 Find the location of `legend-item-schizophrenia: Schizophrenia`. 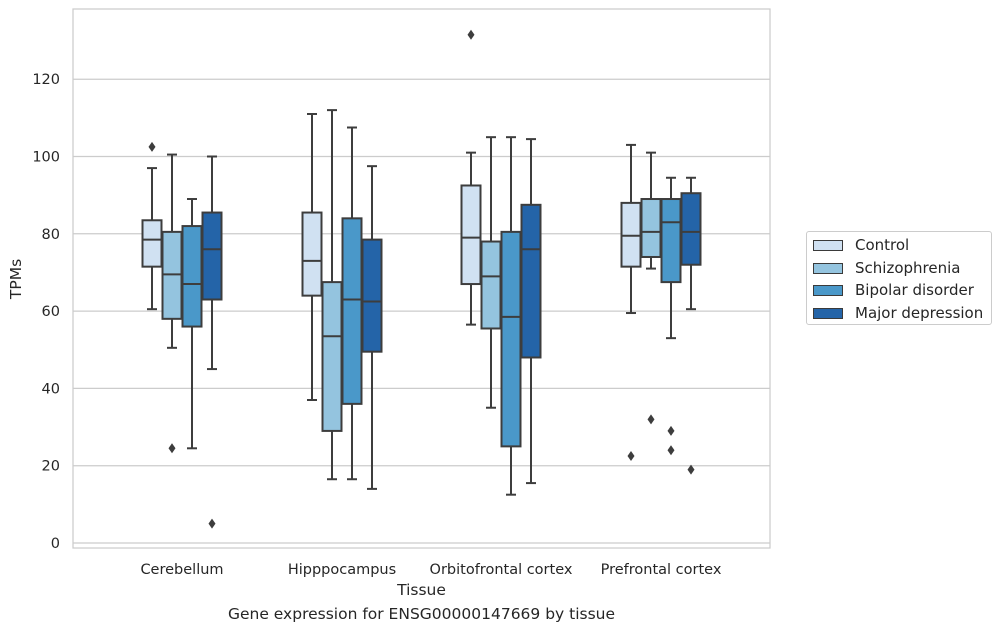

legend-item-schizophrenia: Schizophrenia is located at coordinates (886, 268).